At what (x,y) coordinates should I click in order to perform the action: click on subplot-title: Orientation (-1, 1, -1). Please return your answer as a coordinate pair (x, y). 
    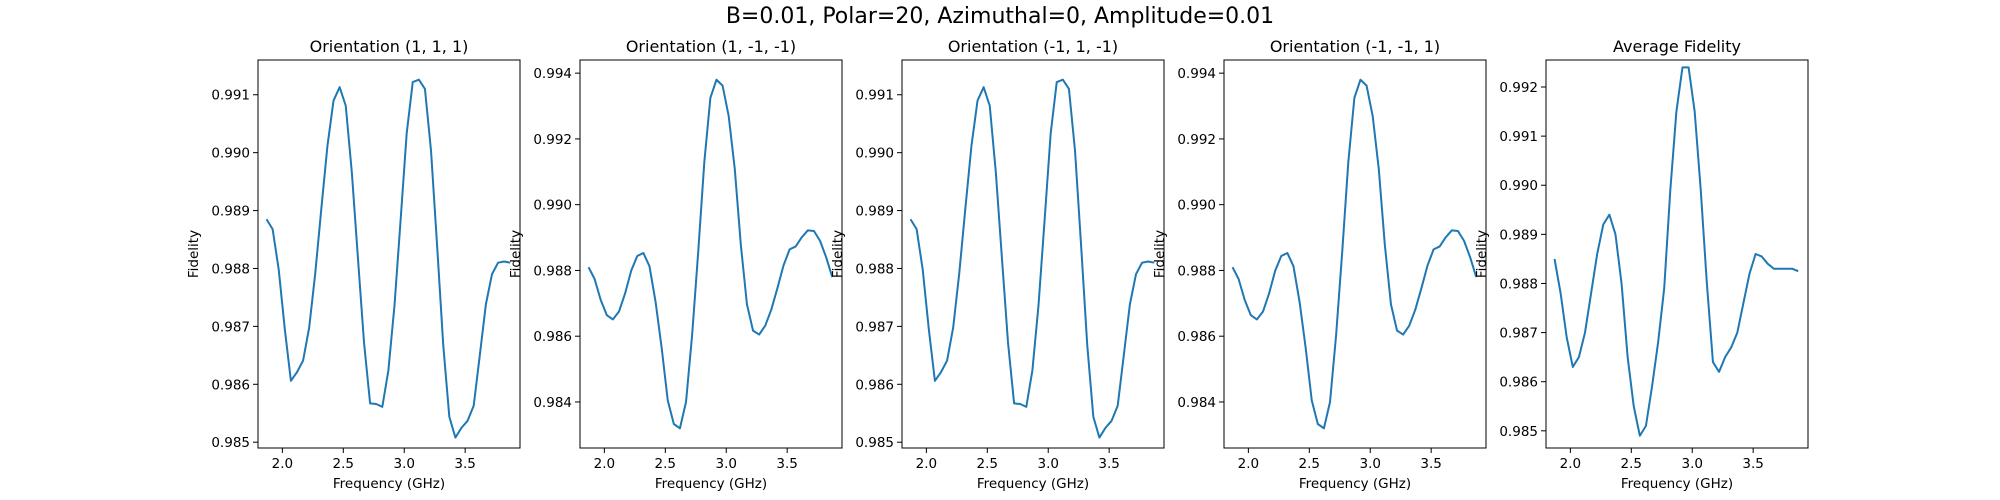
    Looking at the image, I should click on (1033, 46).